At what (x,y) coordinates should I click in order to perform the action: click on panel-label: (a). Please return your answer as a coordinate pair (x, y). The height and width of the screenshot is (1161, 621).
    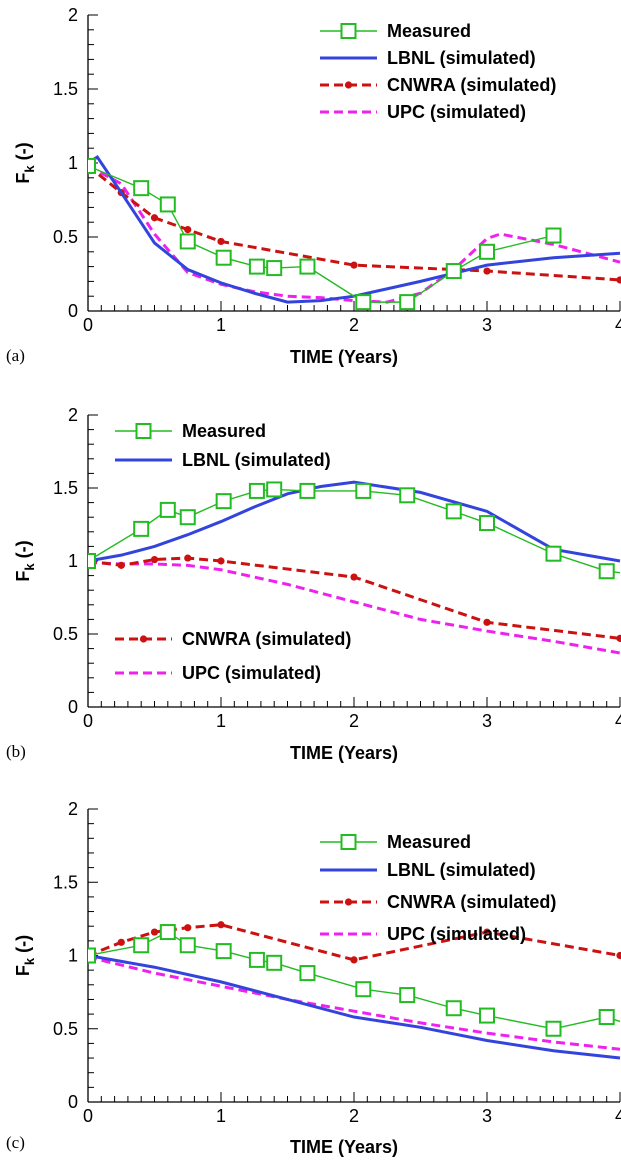
    Looking at the image, I should click on (15, 355).